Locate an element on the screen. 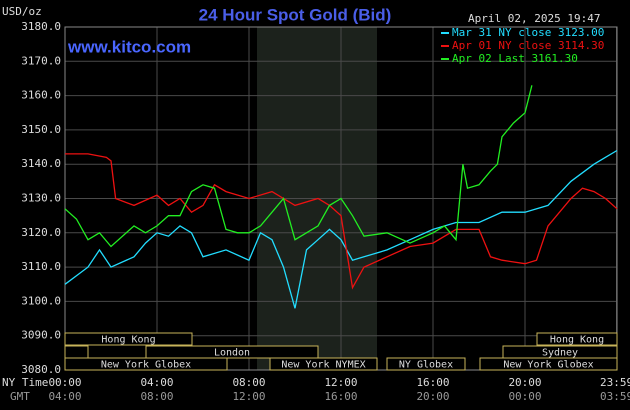 This screenshot has width=630, height=410. session-label: New York NYMEX is located at coordinates (323, 365).